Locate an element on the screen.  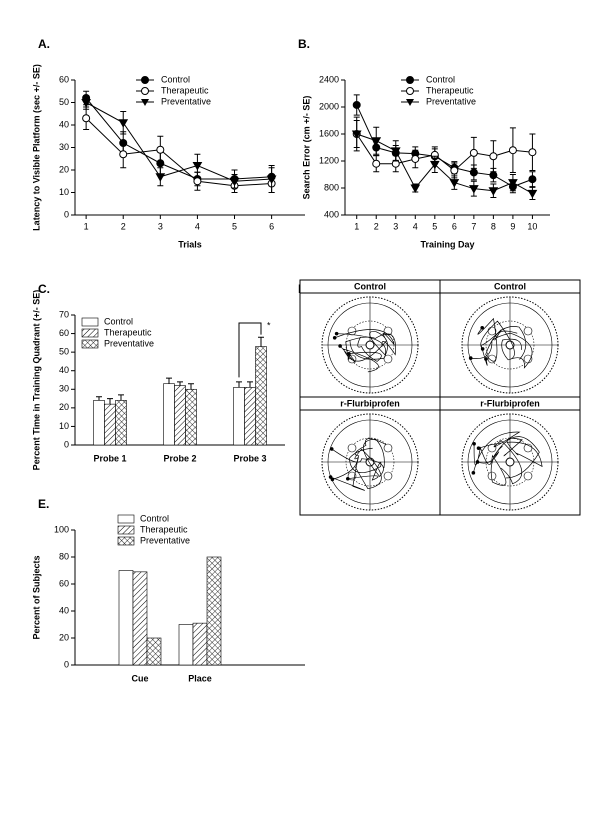
y-axis-label: Latency to Visible Platform (sec +/- SE) is located at coordinates (36, 147).